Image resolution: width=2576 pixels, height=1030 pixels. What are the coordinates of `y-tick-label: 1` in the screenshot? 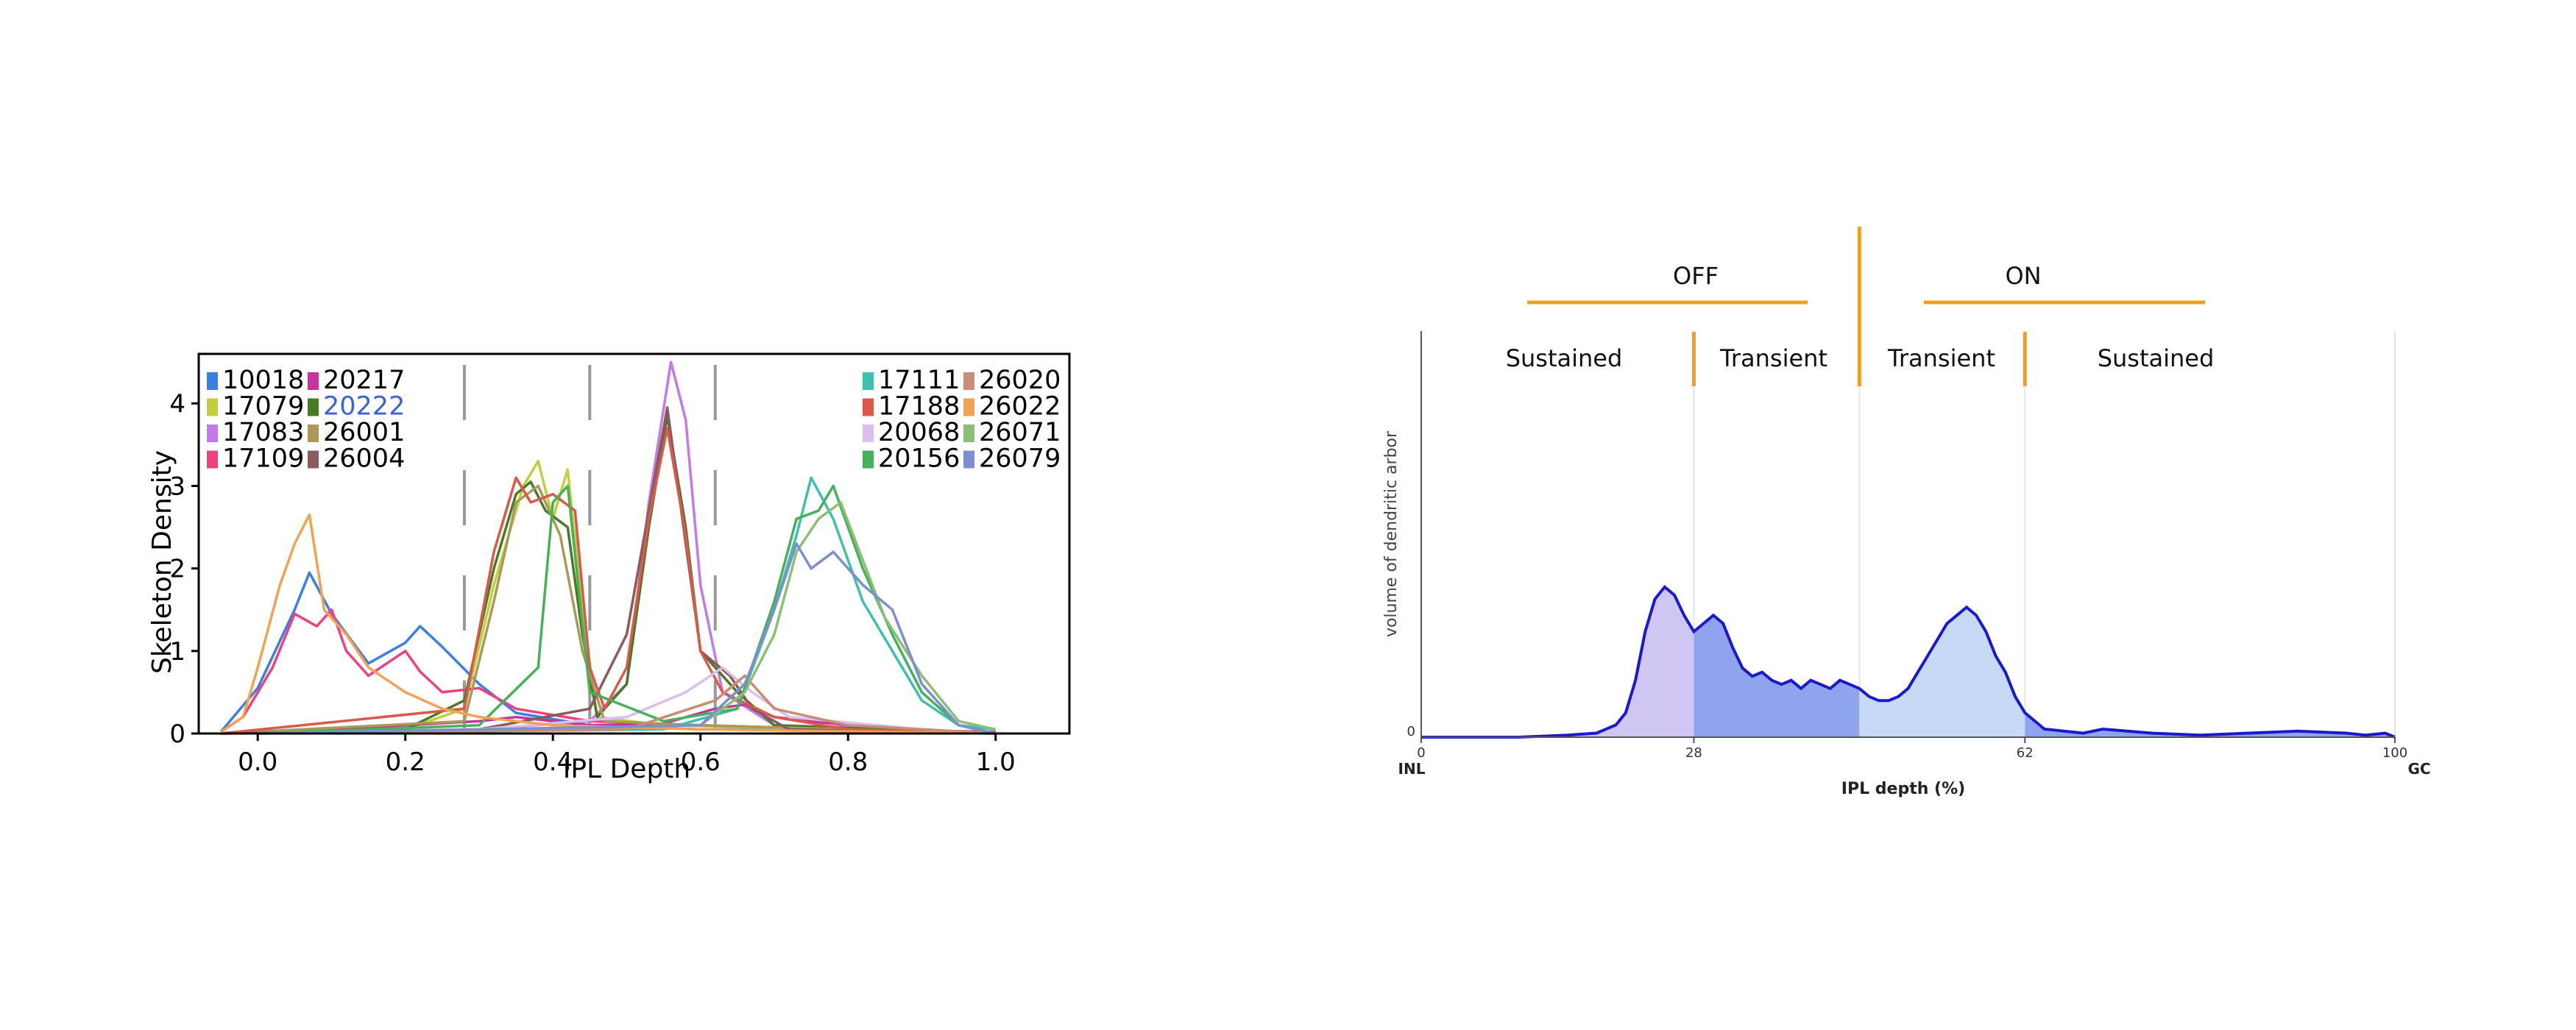 It's located at (177, 652).